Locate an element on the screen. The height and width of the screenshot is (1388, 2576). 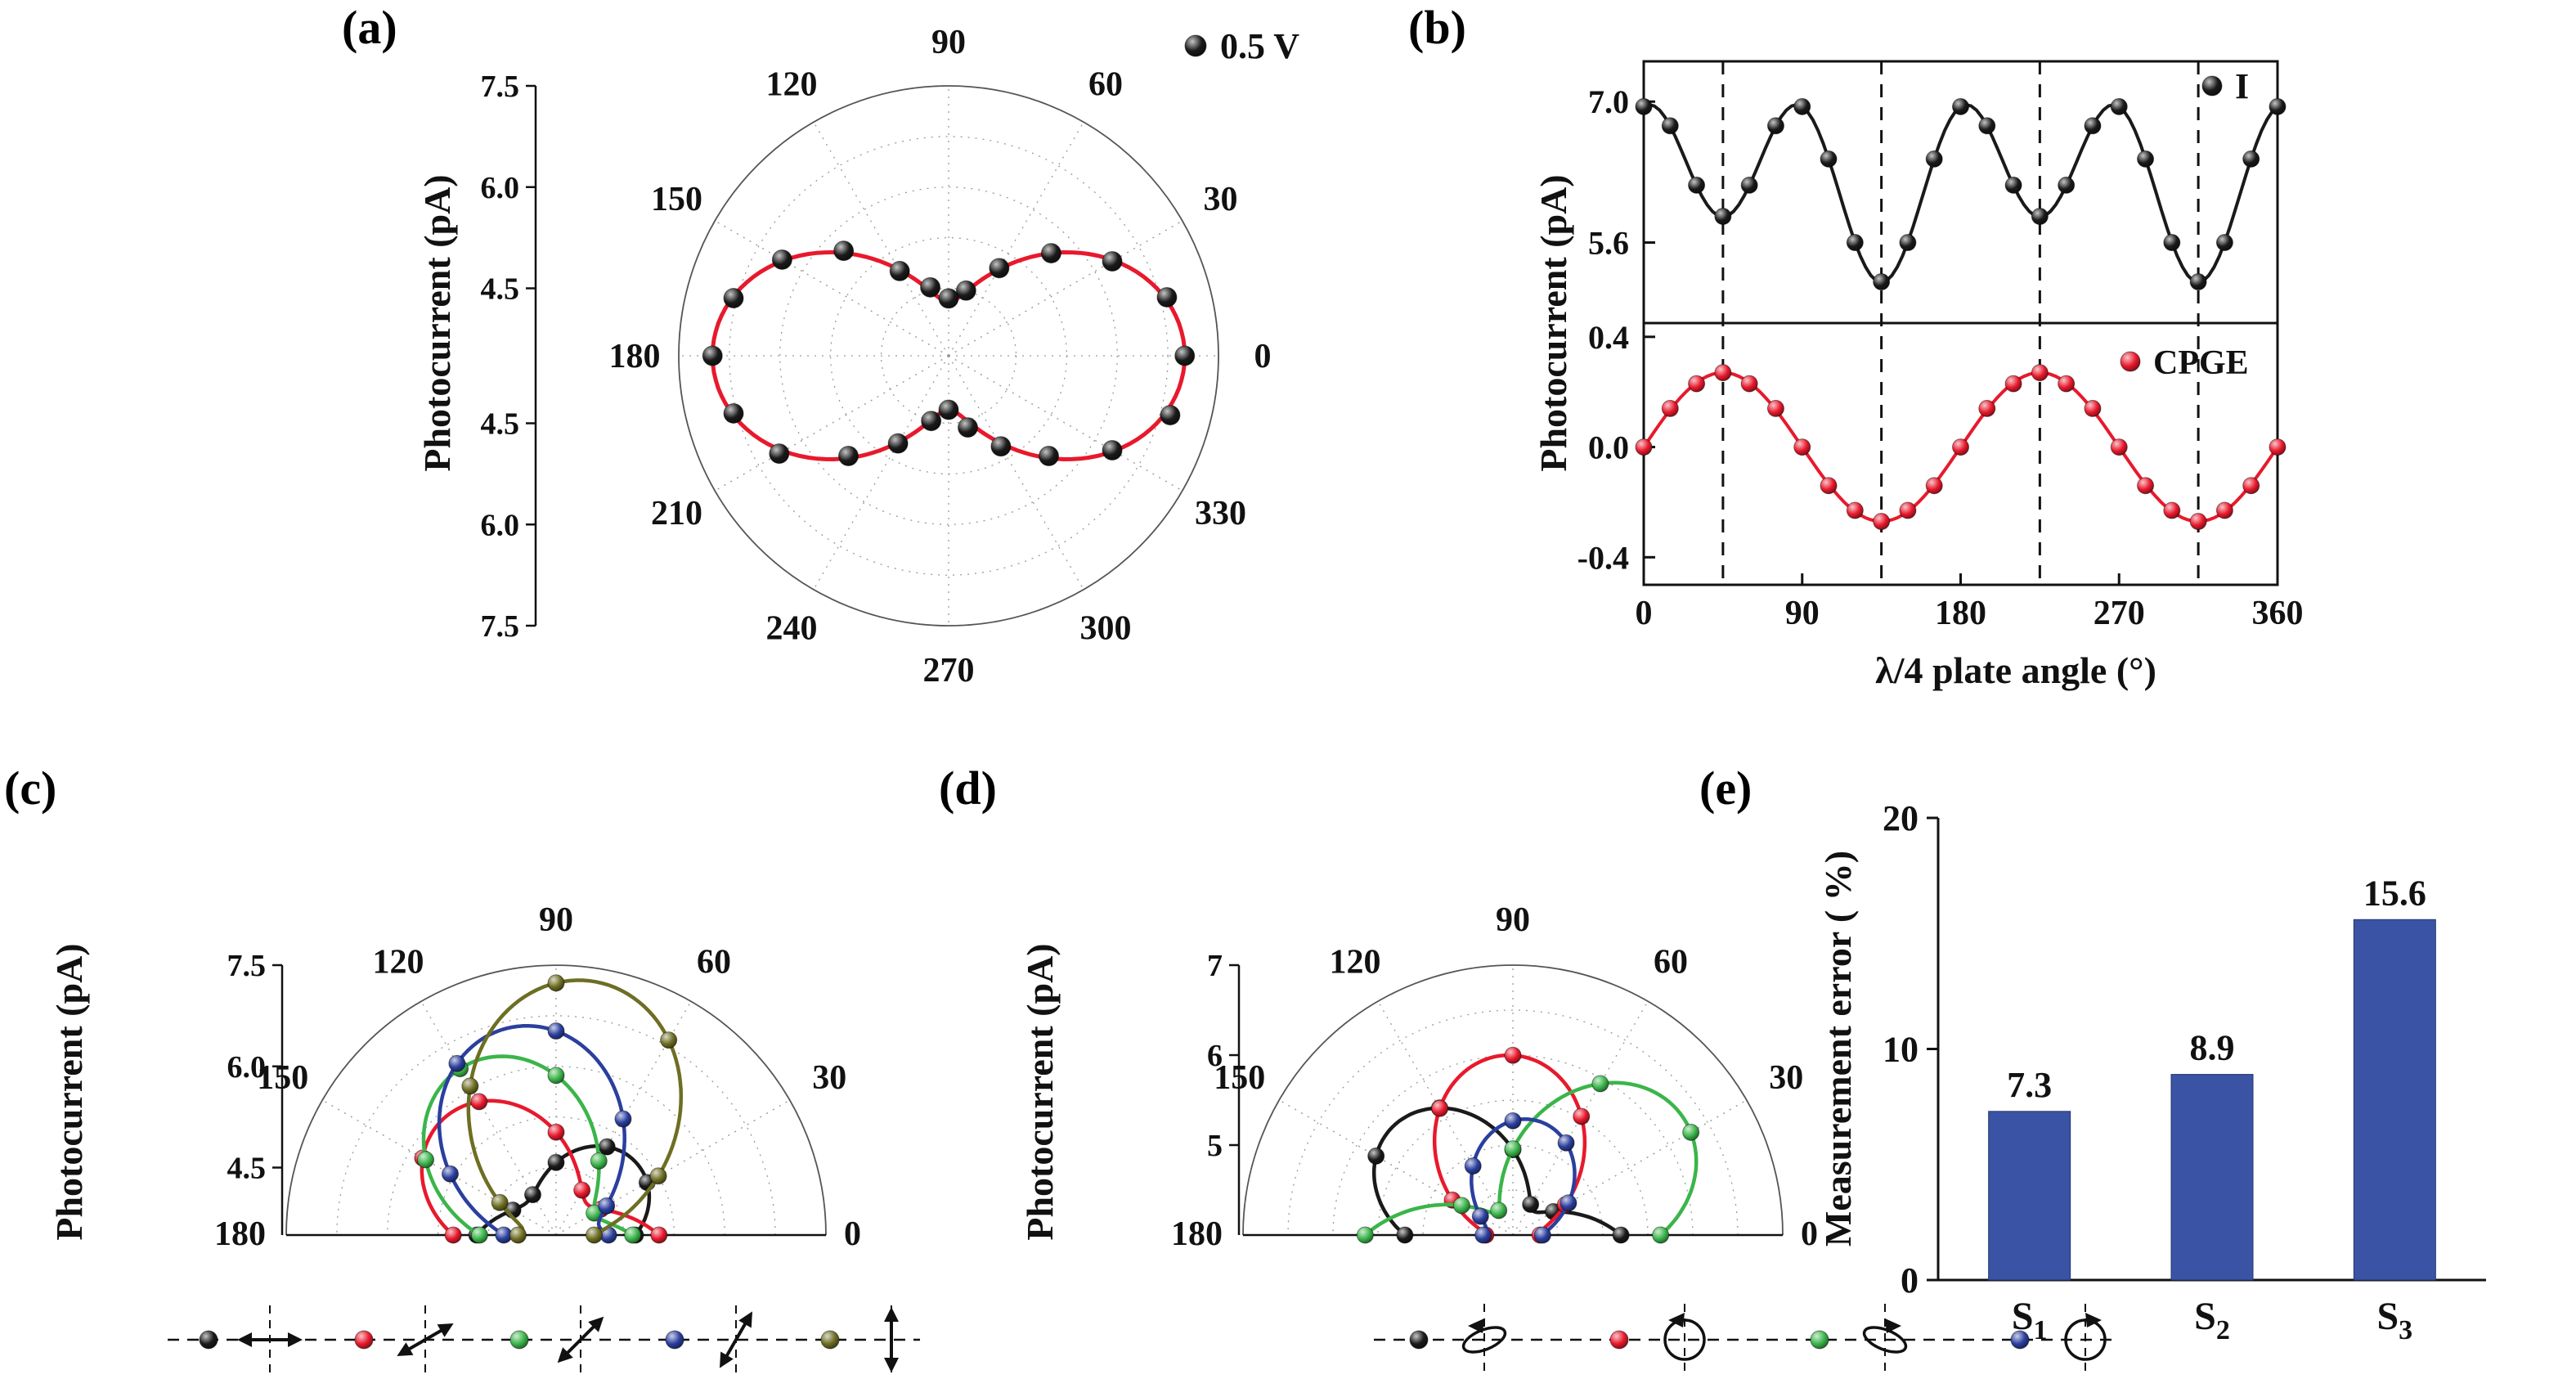
polar-grid-circle is located at coordinates (948, 355).